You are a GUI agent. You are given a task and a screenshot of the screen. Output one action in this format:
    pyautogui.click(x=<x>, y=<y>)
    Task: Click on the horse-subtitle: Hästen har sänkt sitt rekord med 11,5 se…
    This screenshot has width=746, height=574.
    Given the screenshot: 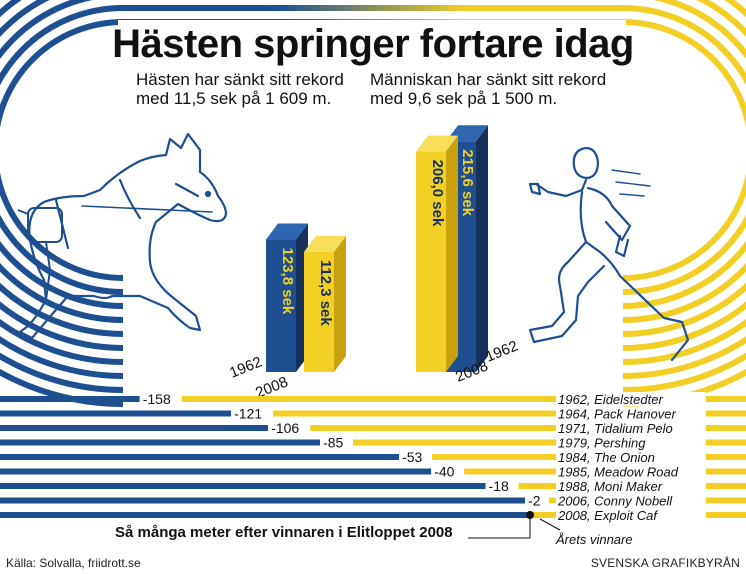 What is the action you would take?
    pyautogui.click(x=240, y=89)
    